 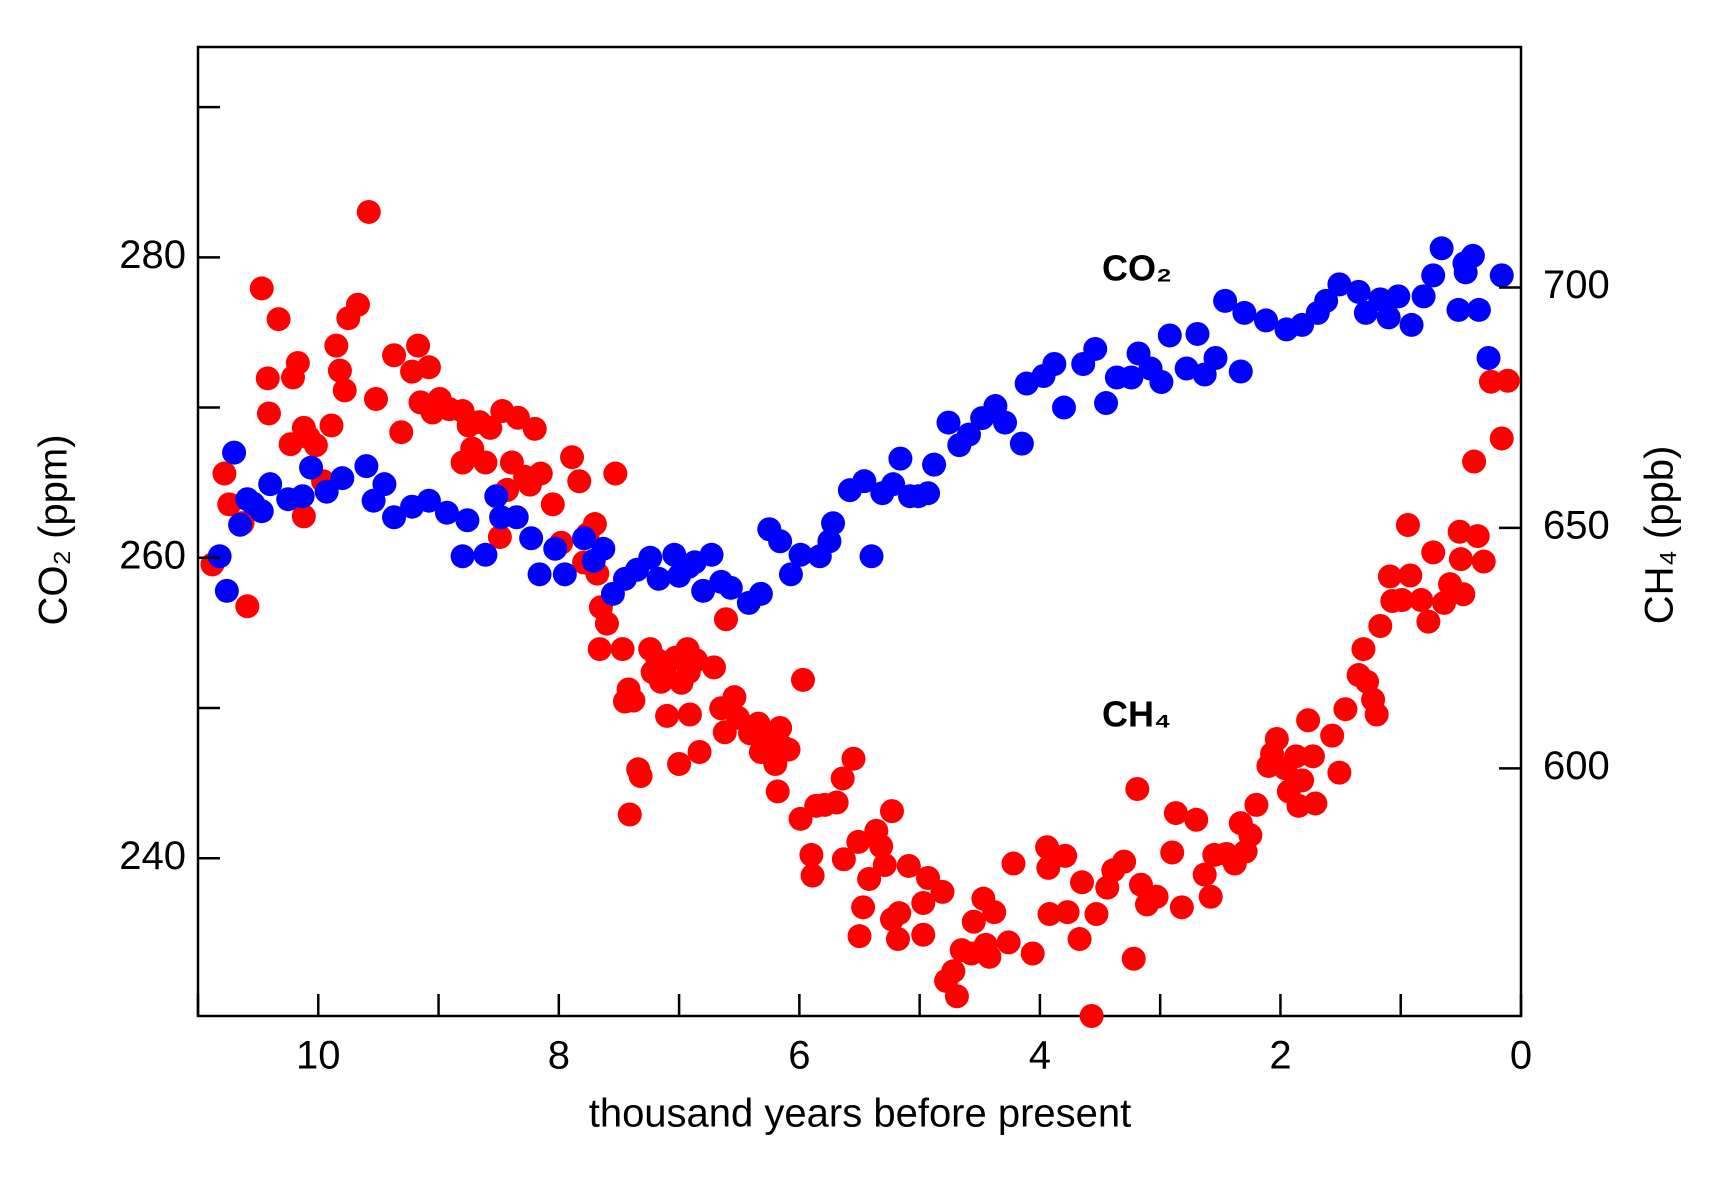 What do you see at coordinates (799, 1056) in the screenshot?
I see `x-tick-label: 6` at bounding box center [799, 1056].